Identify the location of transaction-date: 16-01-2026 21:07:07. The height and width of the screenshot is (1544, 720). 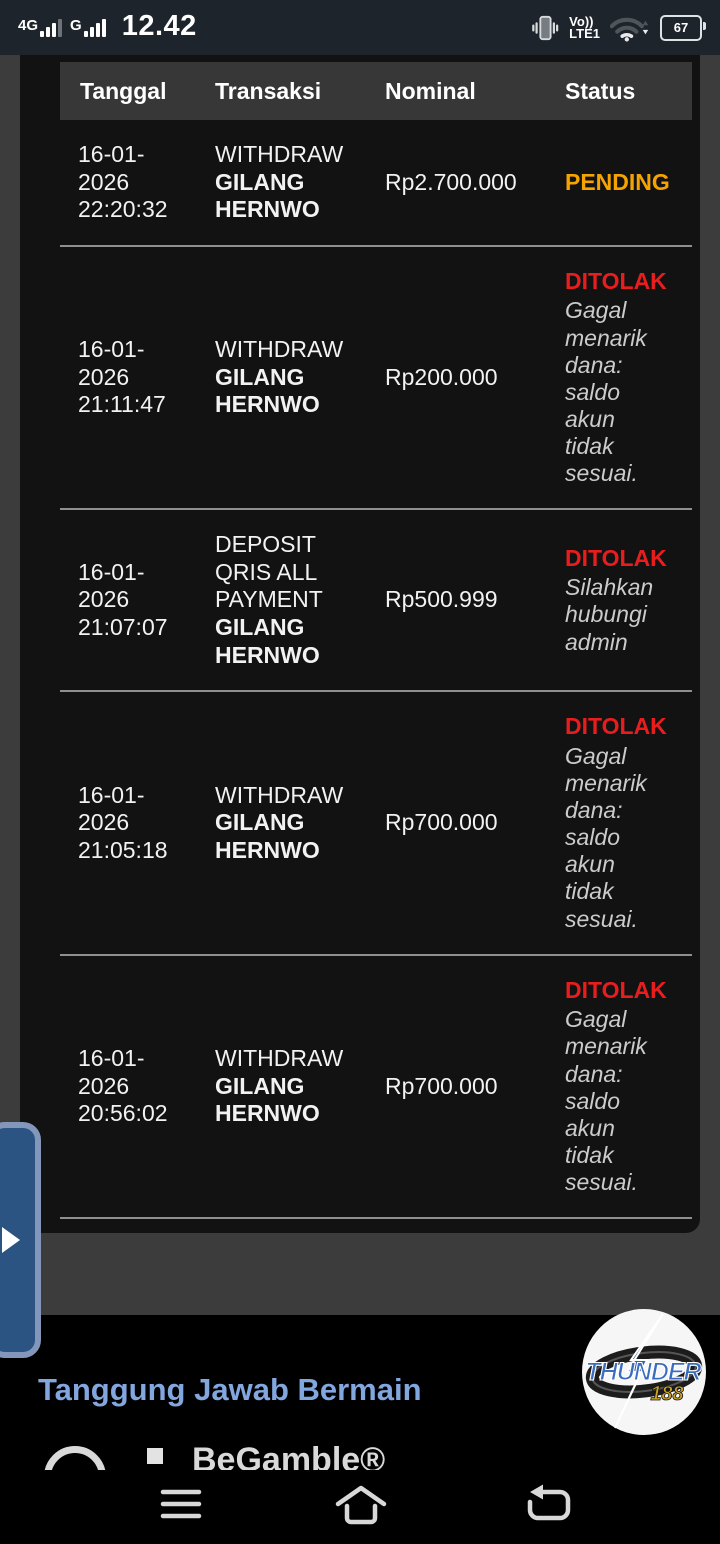
(123, 599).